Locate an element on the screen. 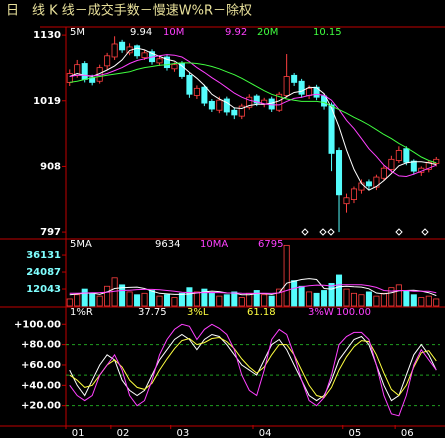  y-tick-label: 1019 is located at coordinates (47, 101).